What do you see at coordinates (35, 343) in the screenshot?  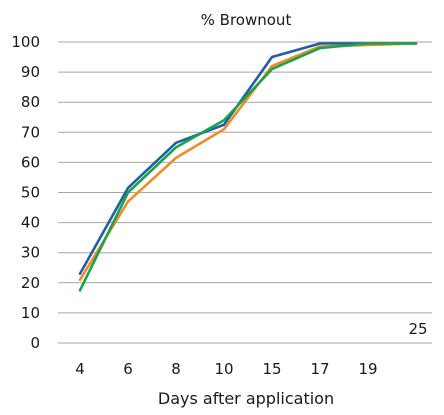 I see `y-tick-label: 0` at bounding box center [35, 343].